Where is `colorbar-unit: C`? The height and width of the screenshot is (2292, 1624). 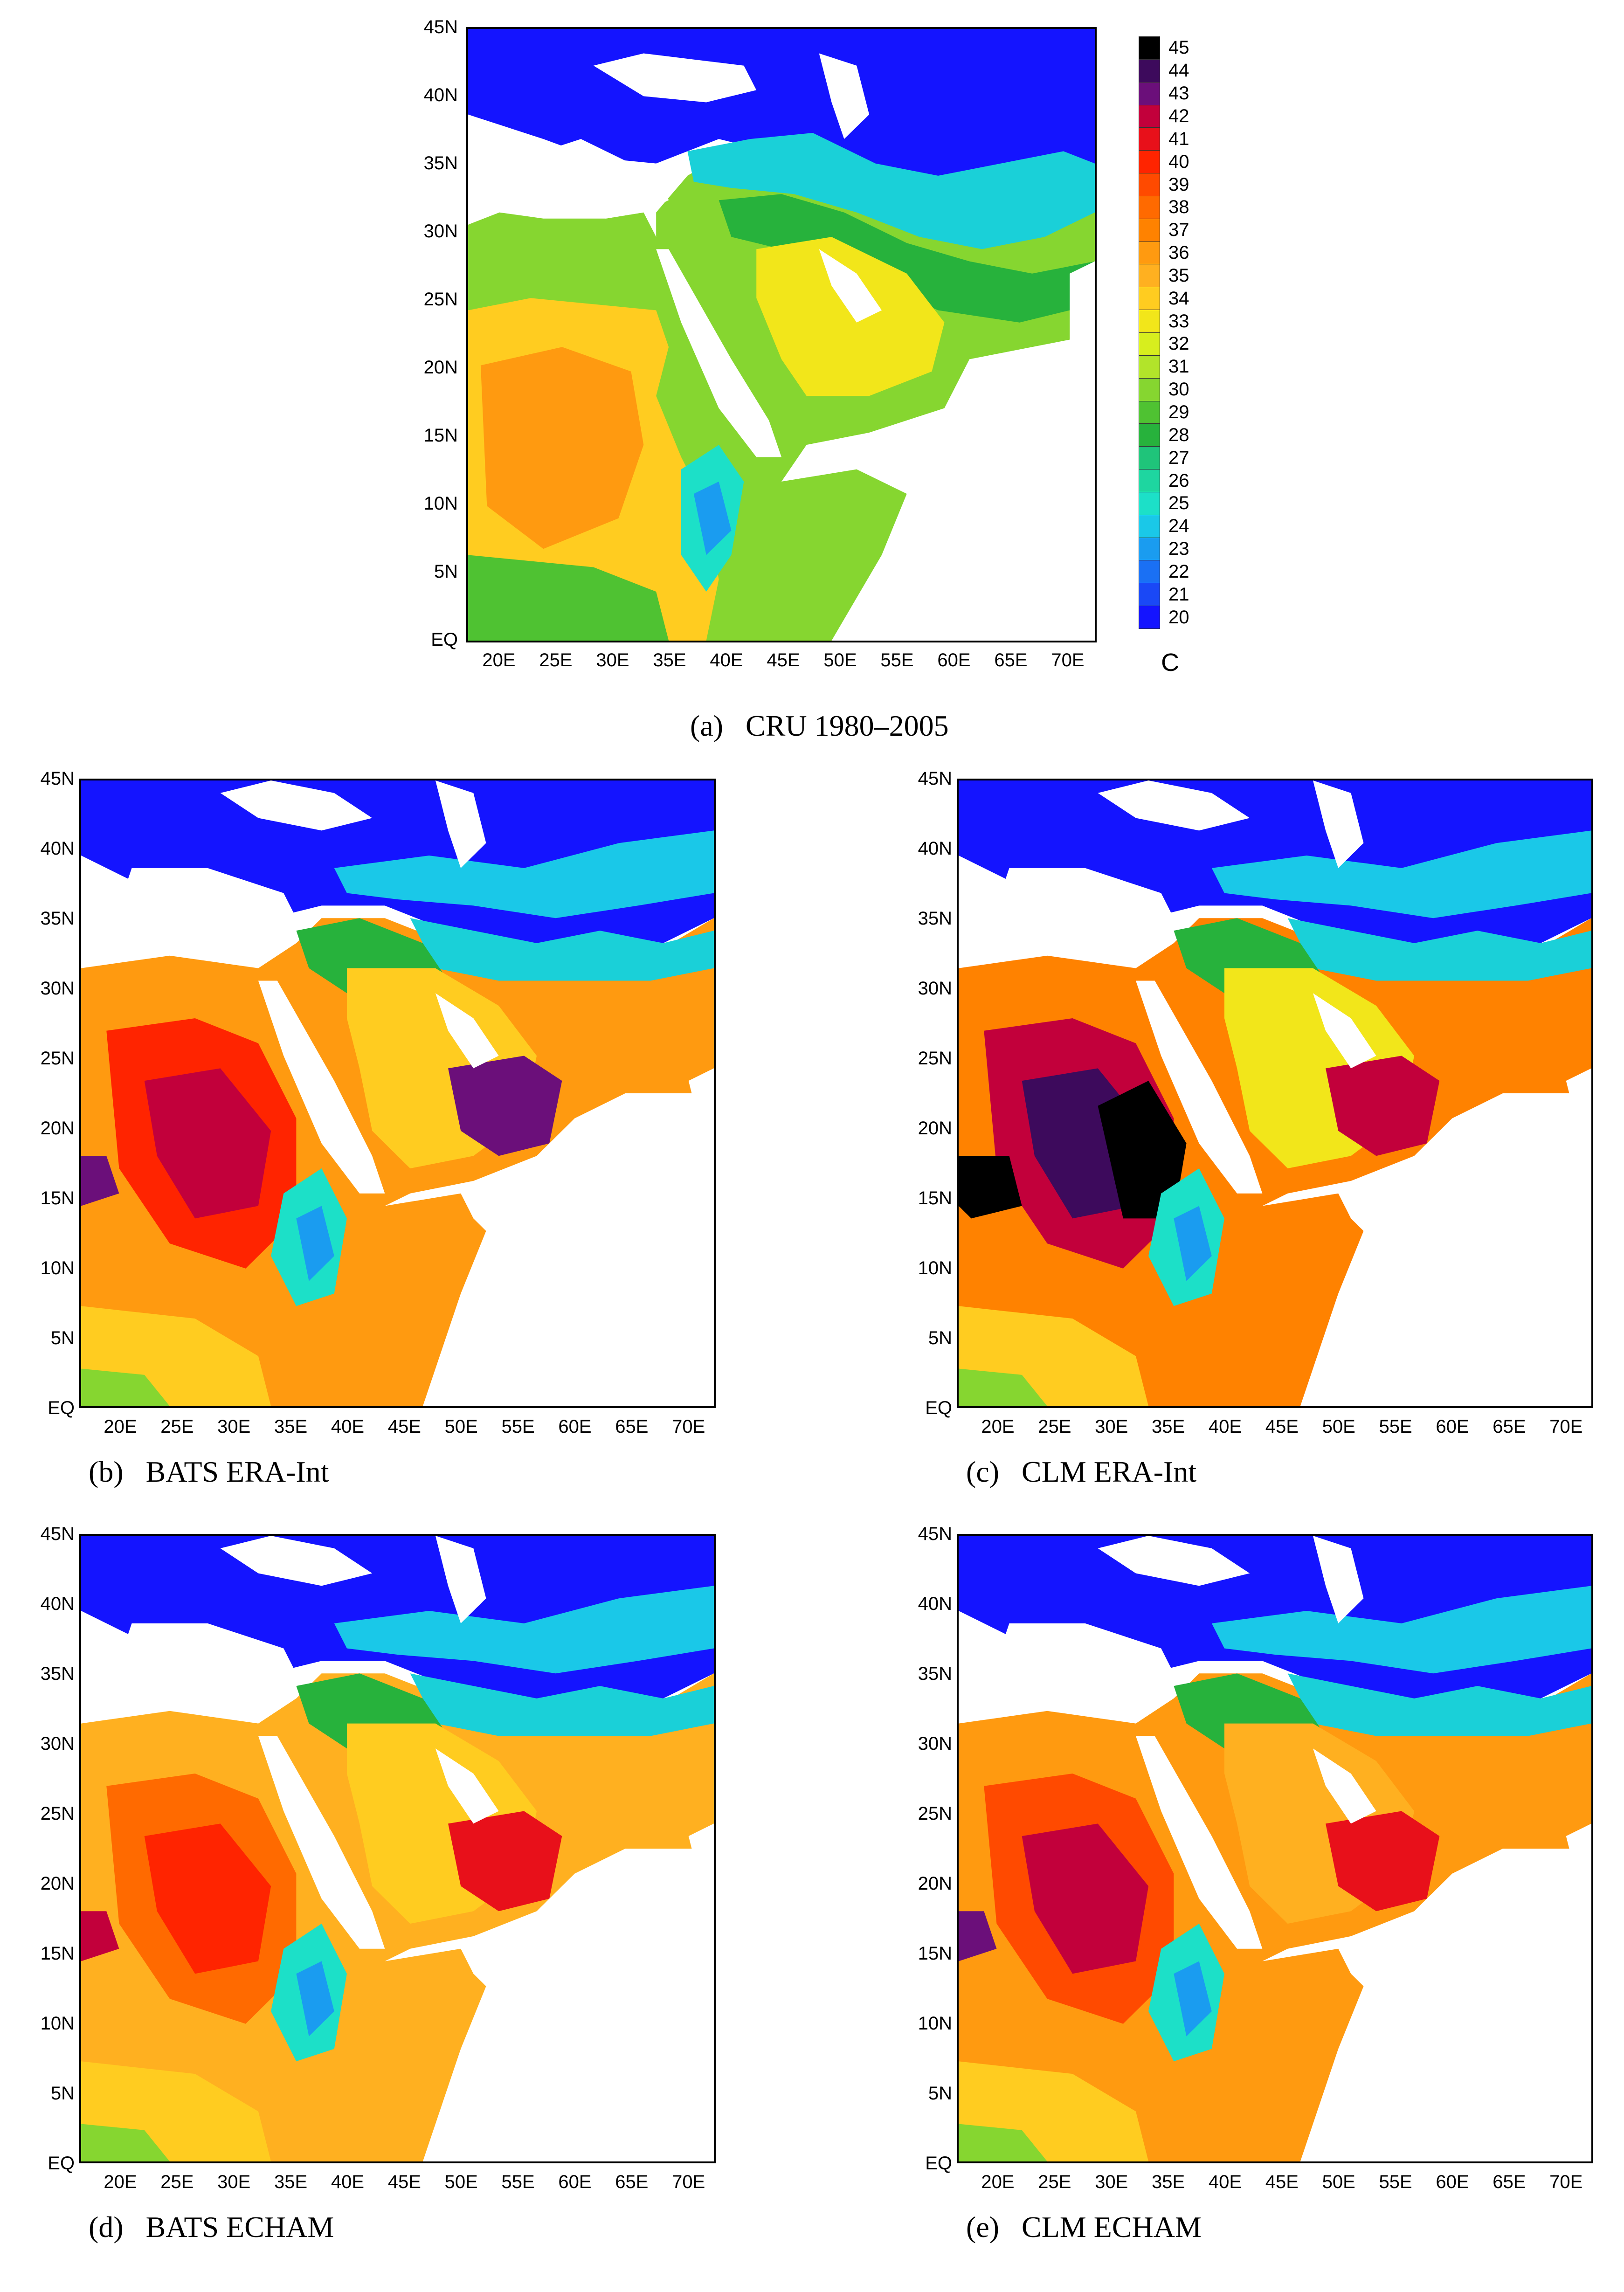 colorbar-unit: C is located at coordinates (1170, 663).